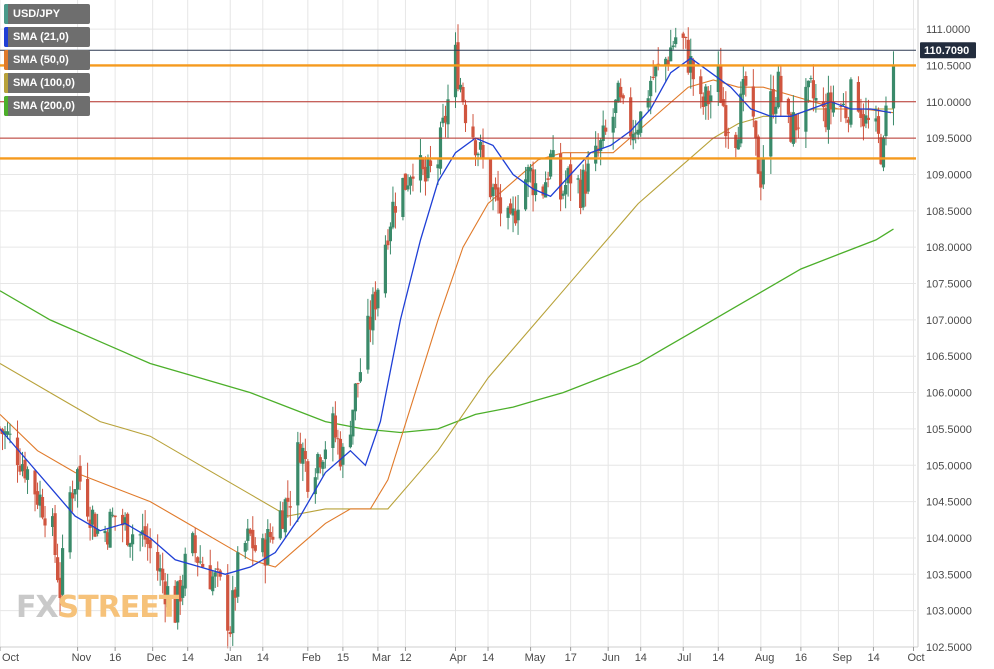  Describe the element at coordinates (47, 37) in the screenshot. I see `legend-item: SMA (21,0)` at that location.